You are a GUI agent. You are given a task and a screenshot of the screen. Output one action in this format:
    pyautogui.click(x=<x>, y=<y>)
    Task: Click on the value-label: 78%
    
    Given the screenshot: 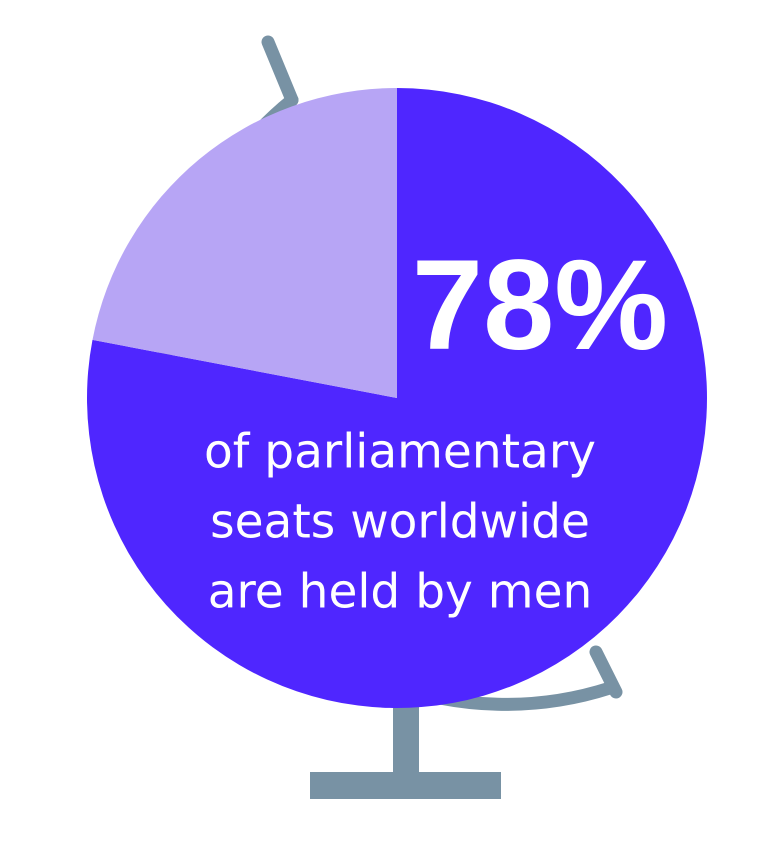 What is the action you would take?
    pyautogui.click(x=540, y=305)
    